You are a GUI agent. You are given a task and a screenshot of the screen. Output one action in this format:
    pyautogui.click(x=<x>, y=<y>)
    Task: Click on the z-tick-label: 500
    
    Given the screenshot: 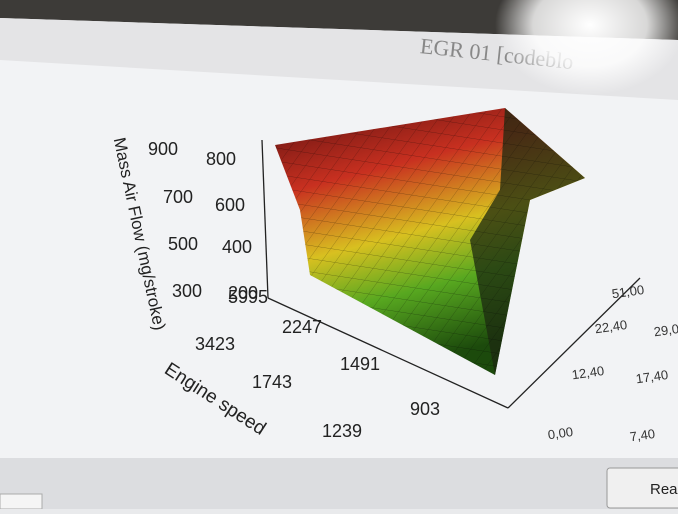 What is the action you would take?
    pyautogui.click(x=183, y=244)
    